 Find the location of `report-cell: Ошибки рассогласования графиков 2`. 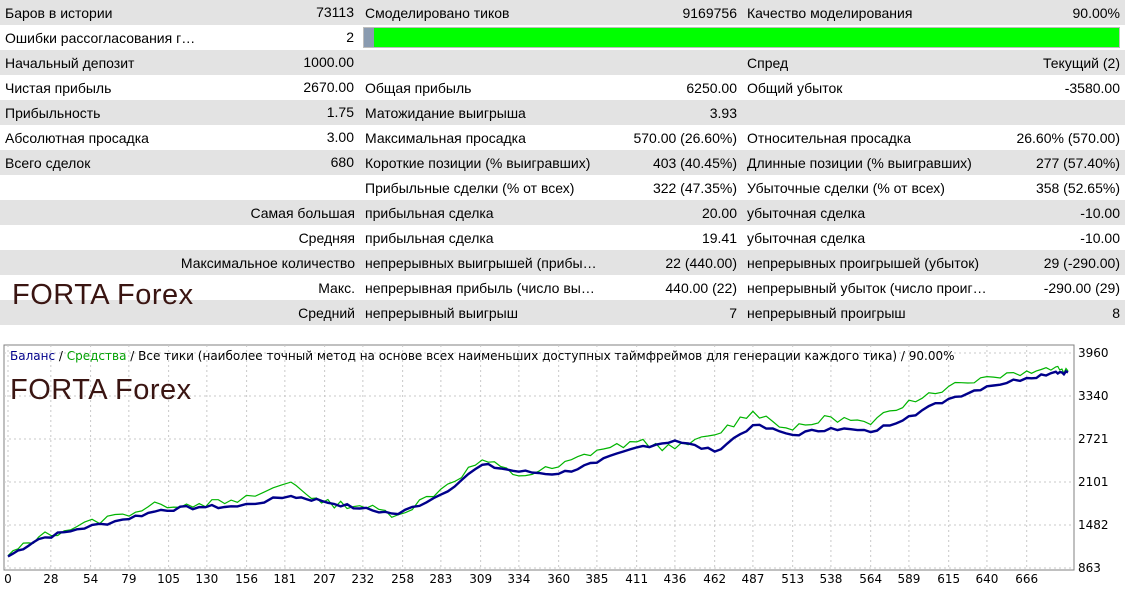

report-cell: Ошибки рассогласования графиков 2 is located at coordinates (180, 37).